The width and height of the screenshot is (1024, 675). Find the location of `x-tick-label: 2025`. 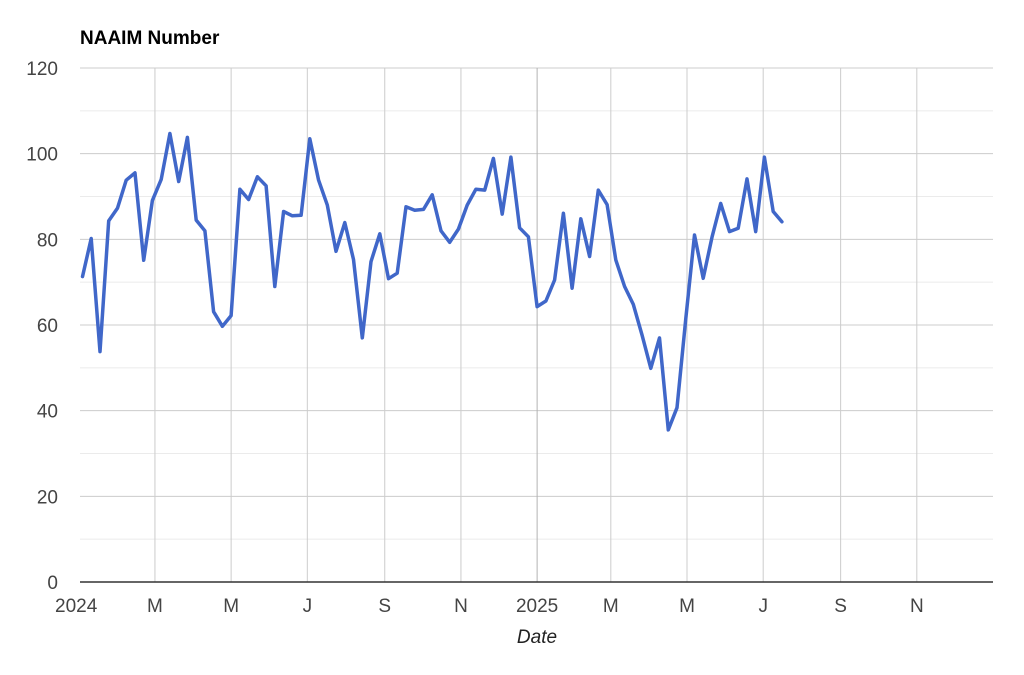

x-tick-label: 2025 is located at coordinates (537, 606).